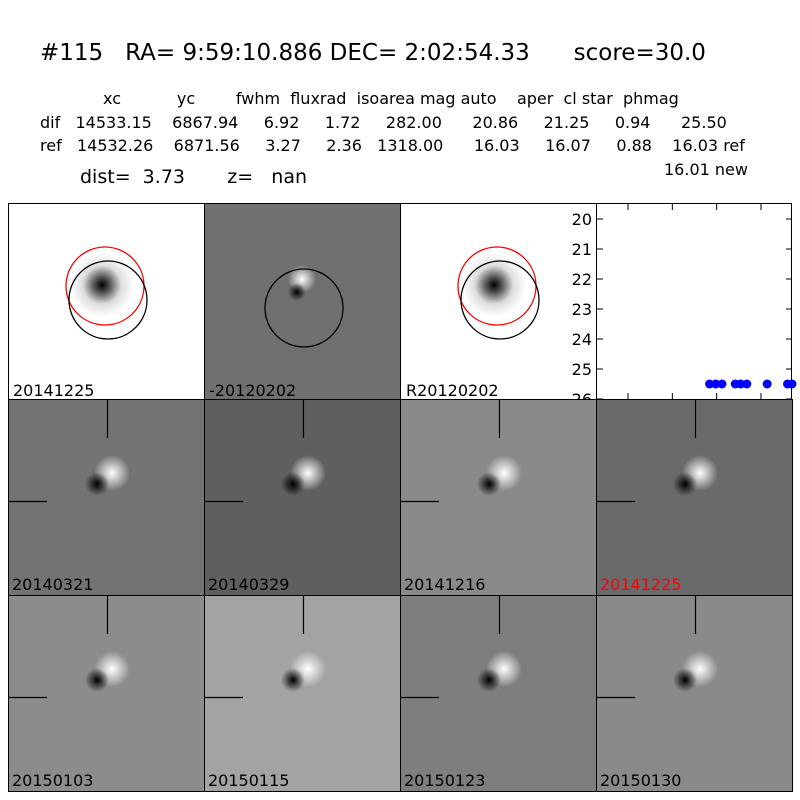 The width and height of the screenshot is (800, 800). Describe the element at coordinates (302, 301) in the screenshot. I see `panel-difference-image: -20120202` at that location.